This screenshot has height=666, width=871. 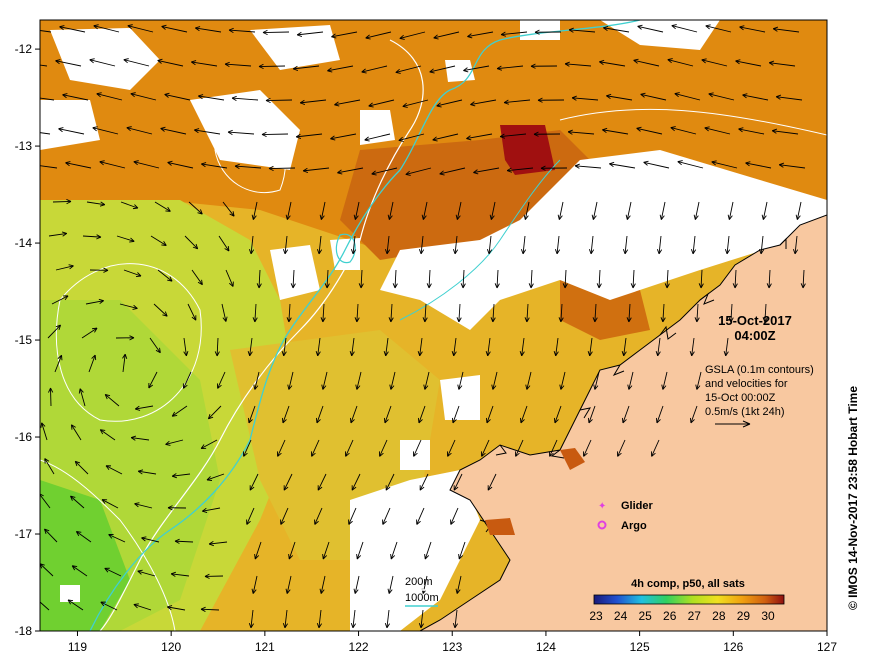 What do you see at coordinates (603, 240) in the screenshot?
I see `cloud-mask-large` at bounding box center [603, 240].